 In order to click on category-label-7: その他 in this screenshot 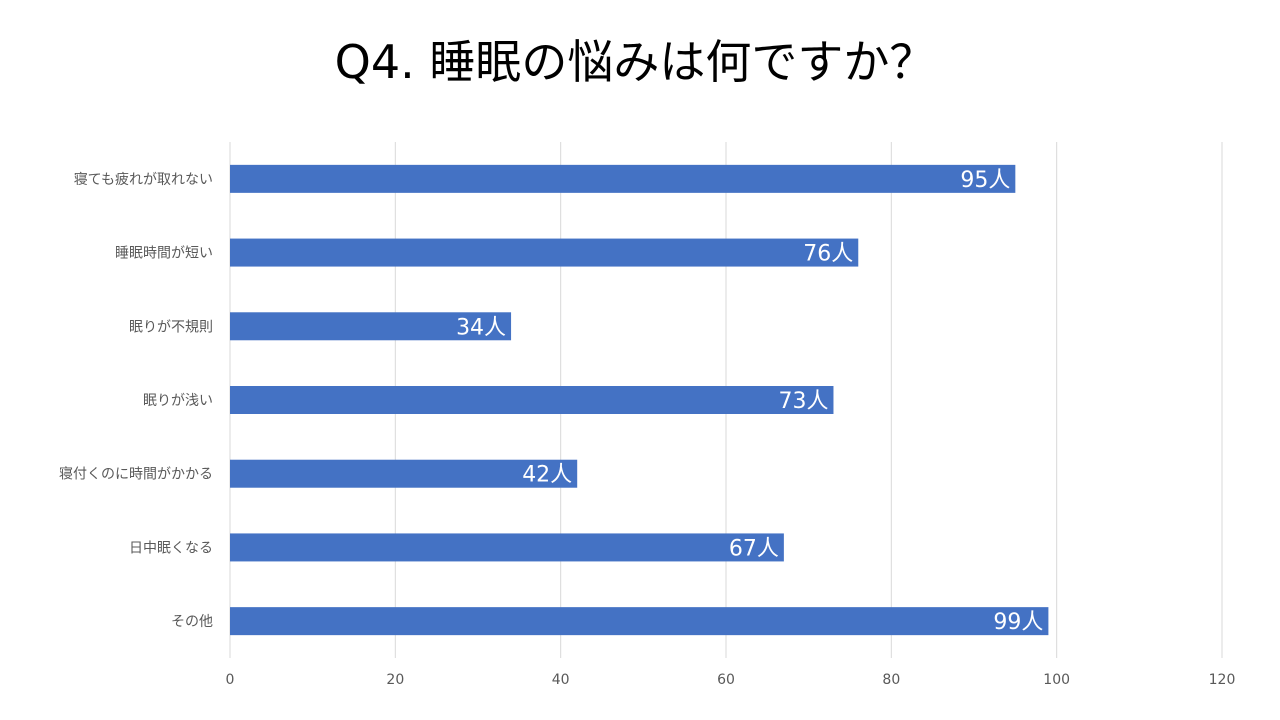, I will do `click(192, 622)`.